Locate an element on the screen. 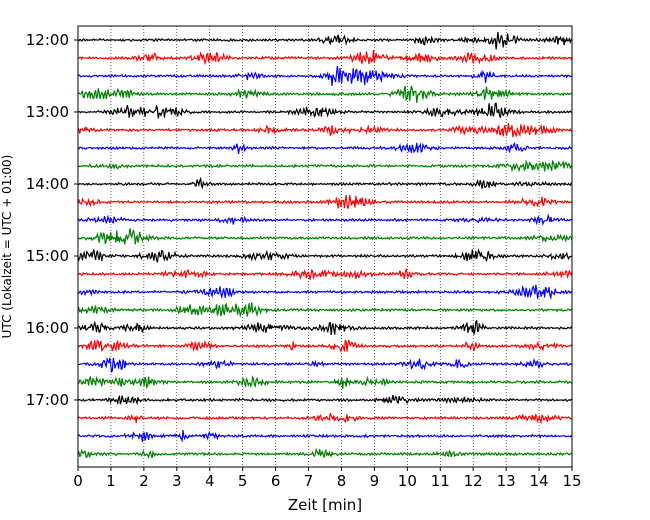 The width and height of the screenshot is (650, 520). x-tick-label-13: 13 is located at coordinates (506, 481).